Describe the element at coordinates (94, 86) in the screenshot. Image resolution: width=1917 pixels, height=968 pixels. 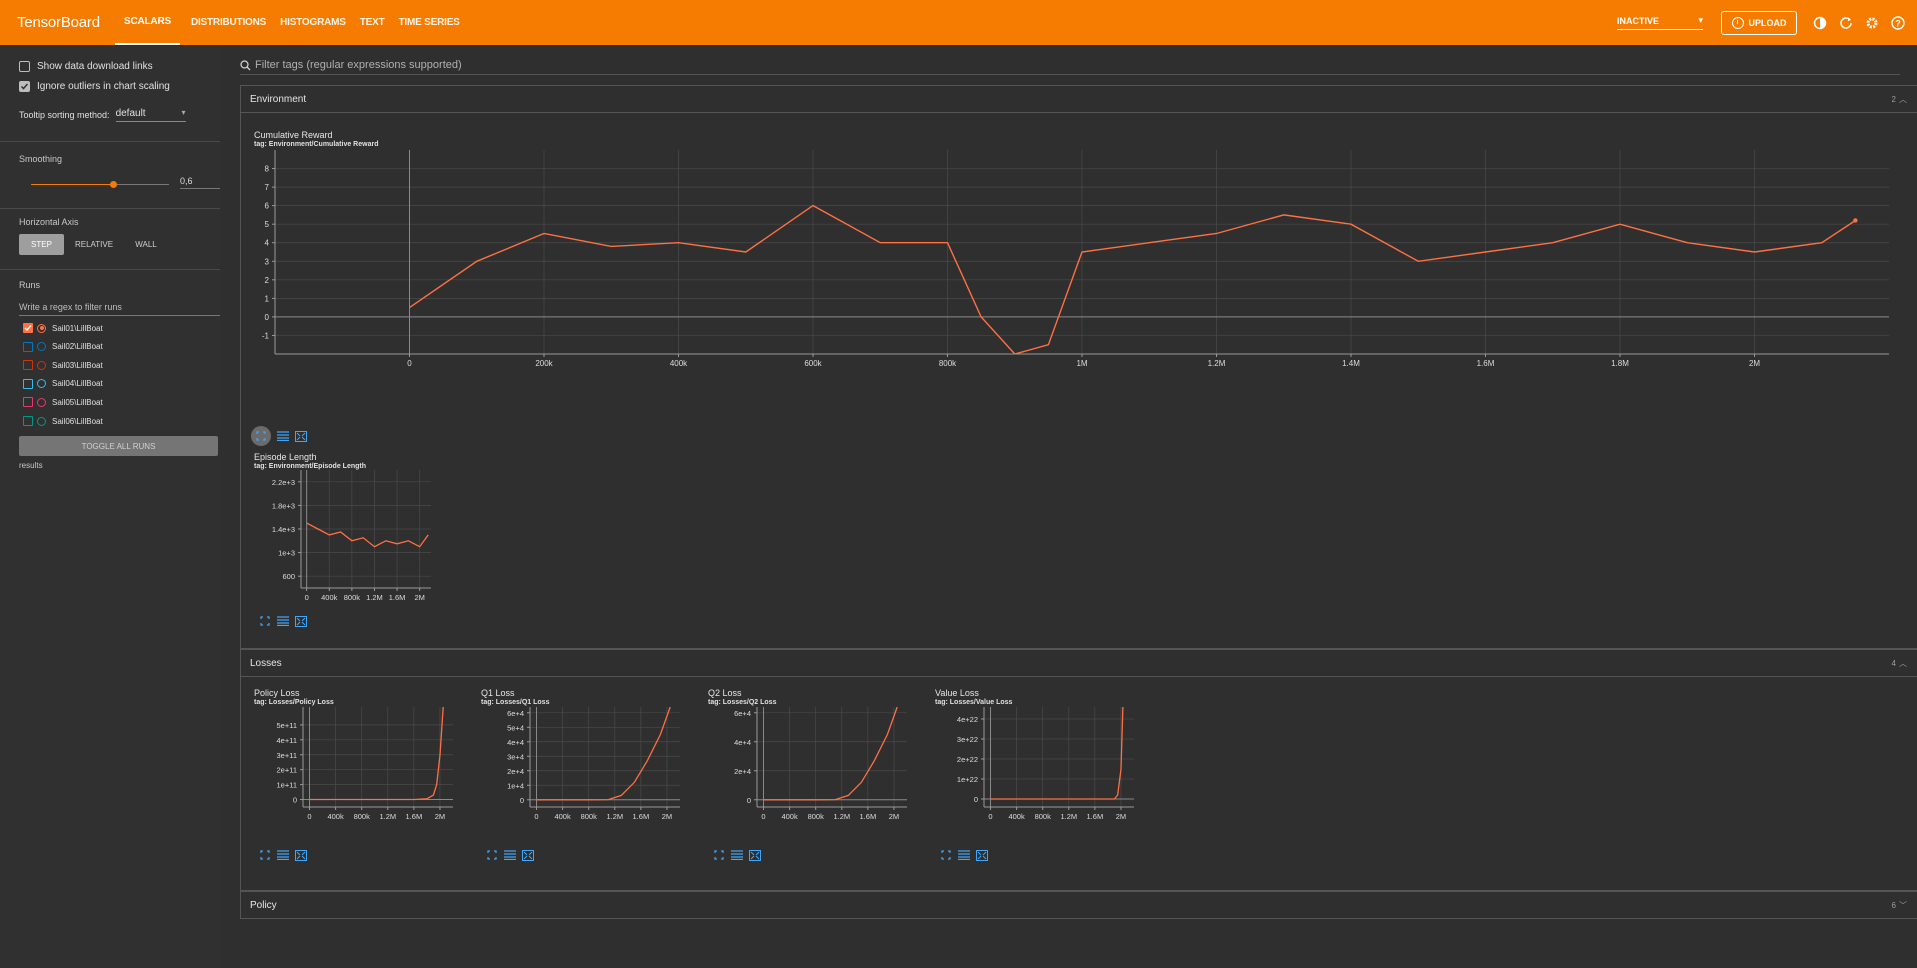
I see `ignore-outliers-option: Ignore outliers in chart scaling` at that location.